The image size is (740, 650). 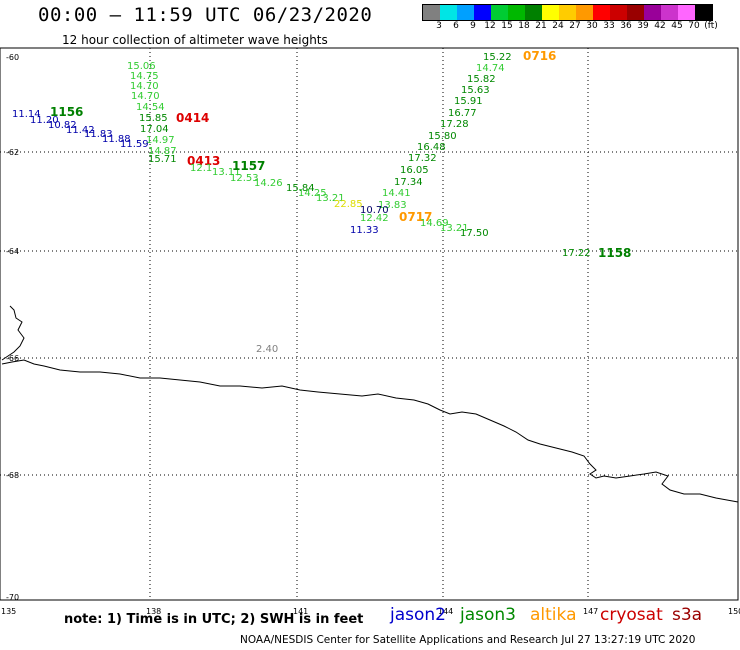 I want to click on wave-height-label: 12.1, so click(x=201, y=168).